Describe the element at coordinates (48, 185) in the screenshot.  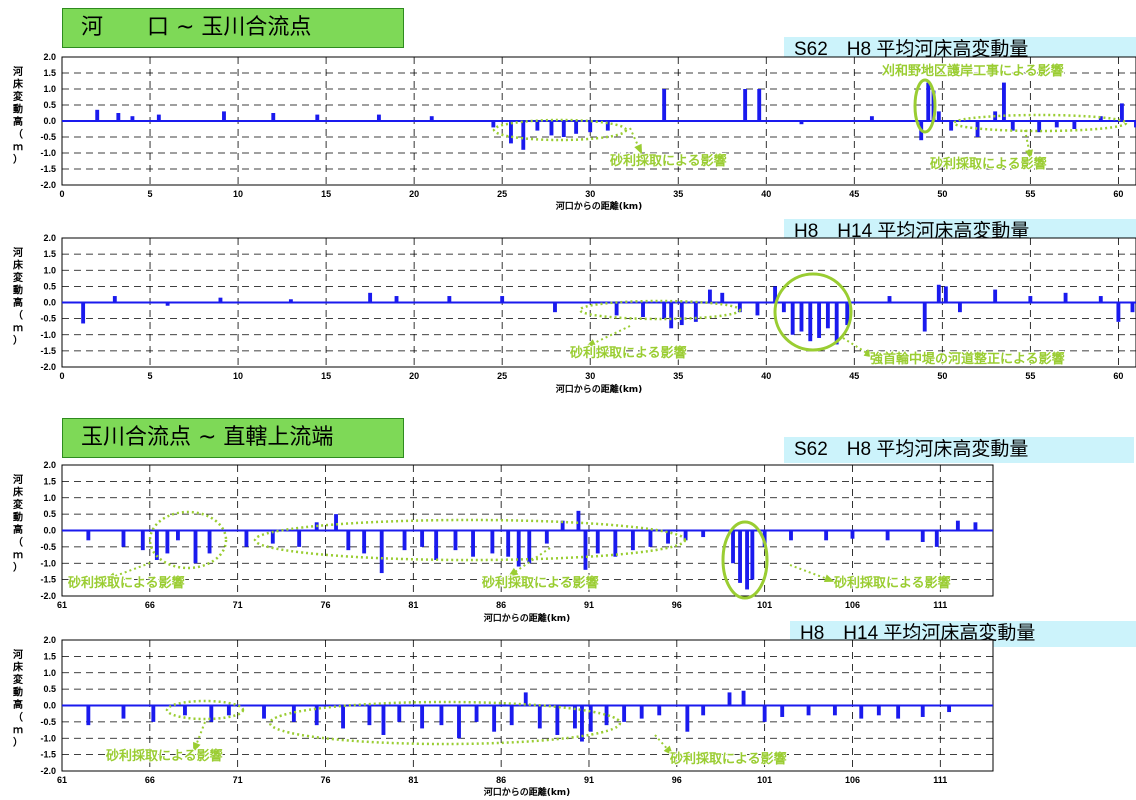
I see `y-tick-label: -2.0` at that location.